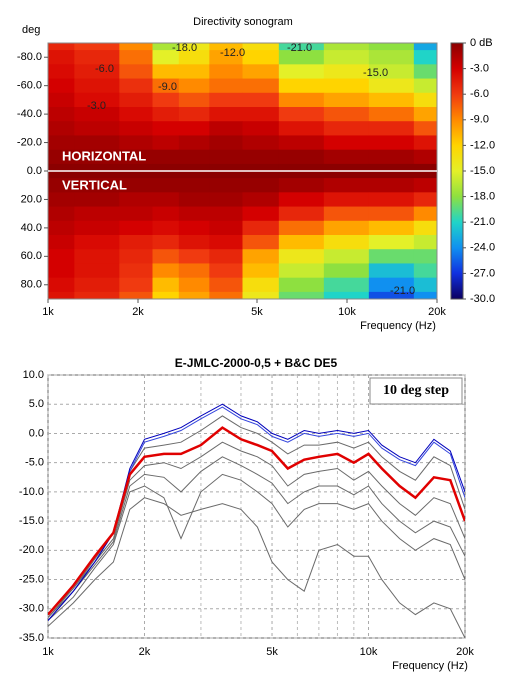 This screenshot has width=512, height=680. What do you see at coordinates (29, 86) in the screenshot?
I see `y-tick-label: -60.0` at bounding box center [29, 86].